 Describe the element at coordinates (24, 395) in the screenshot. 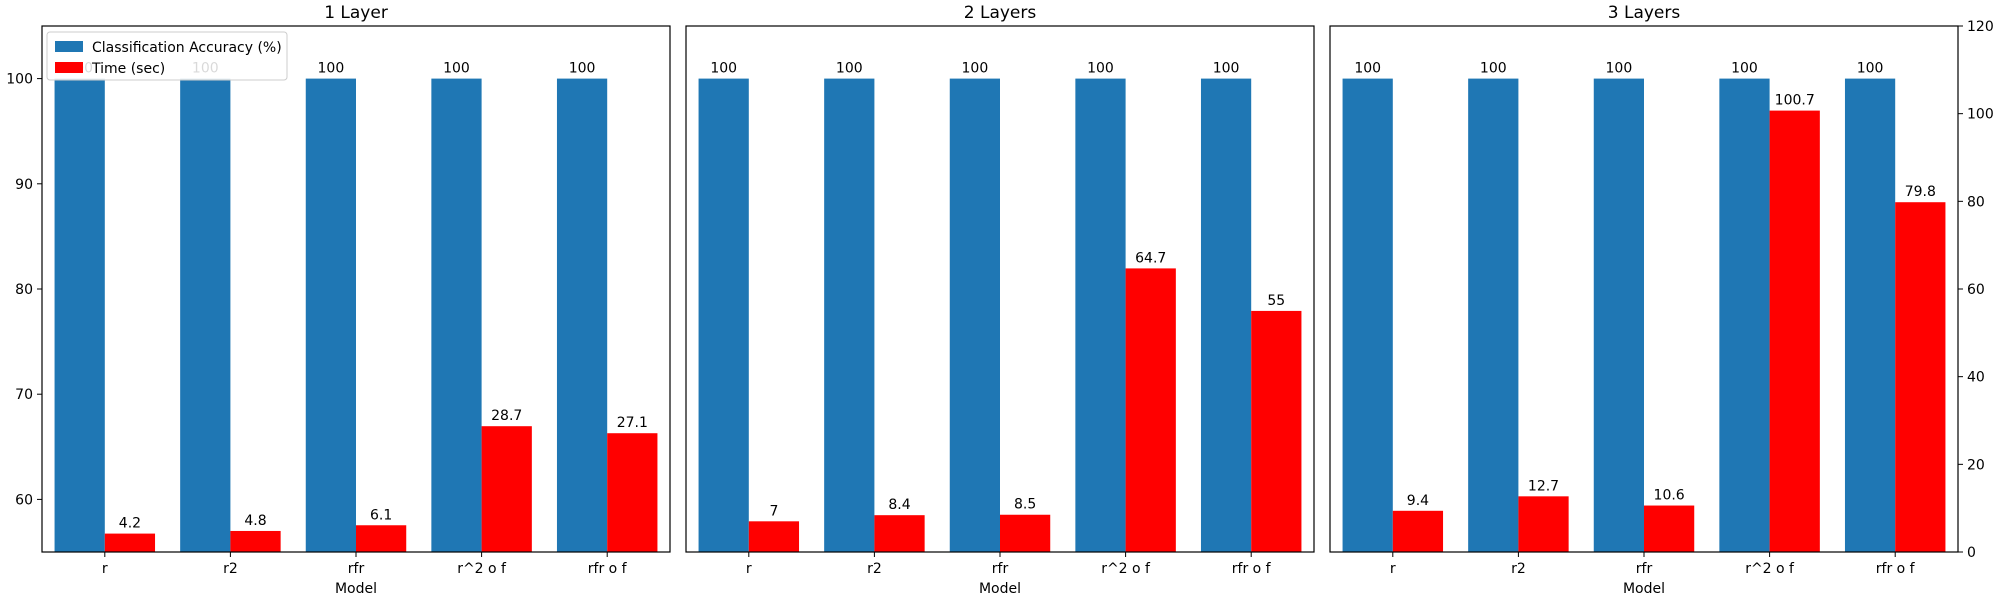

I see `left-y-tick-label: 70` at that location.